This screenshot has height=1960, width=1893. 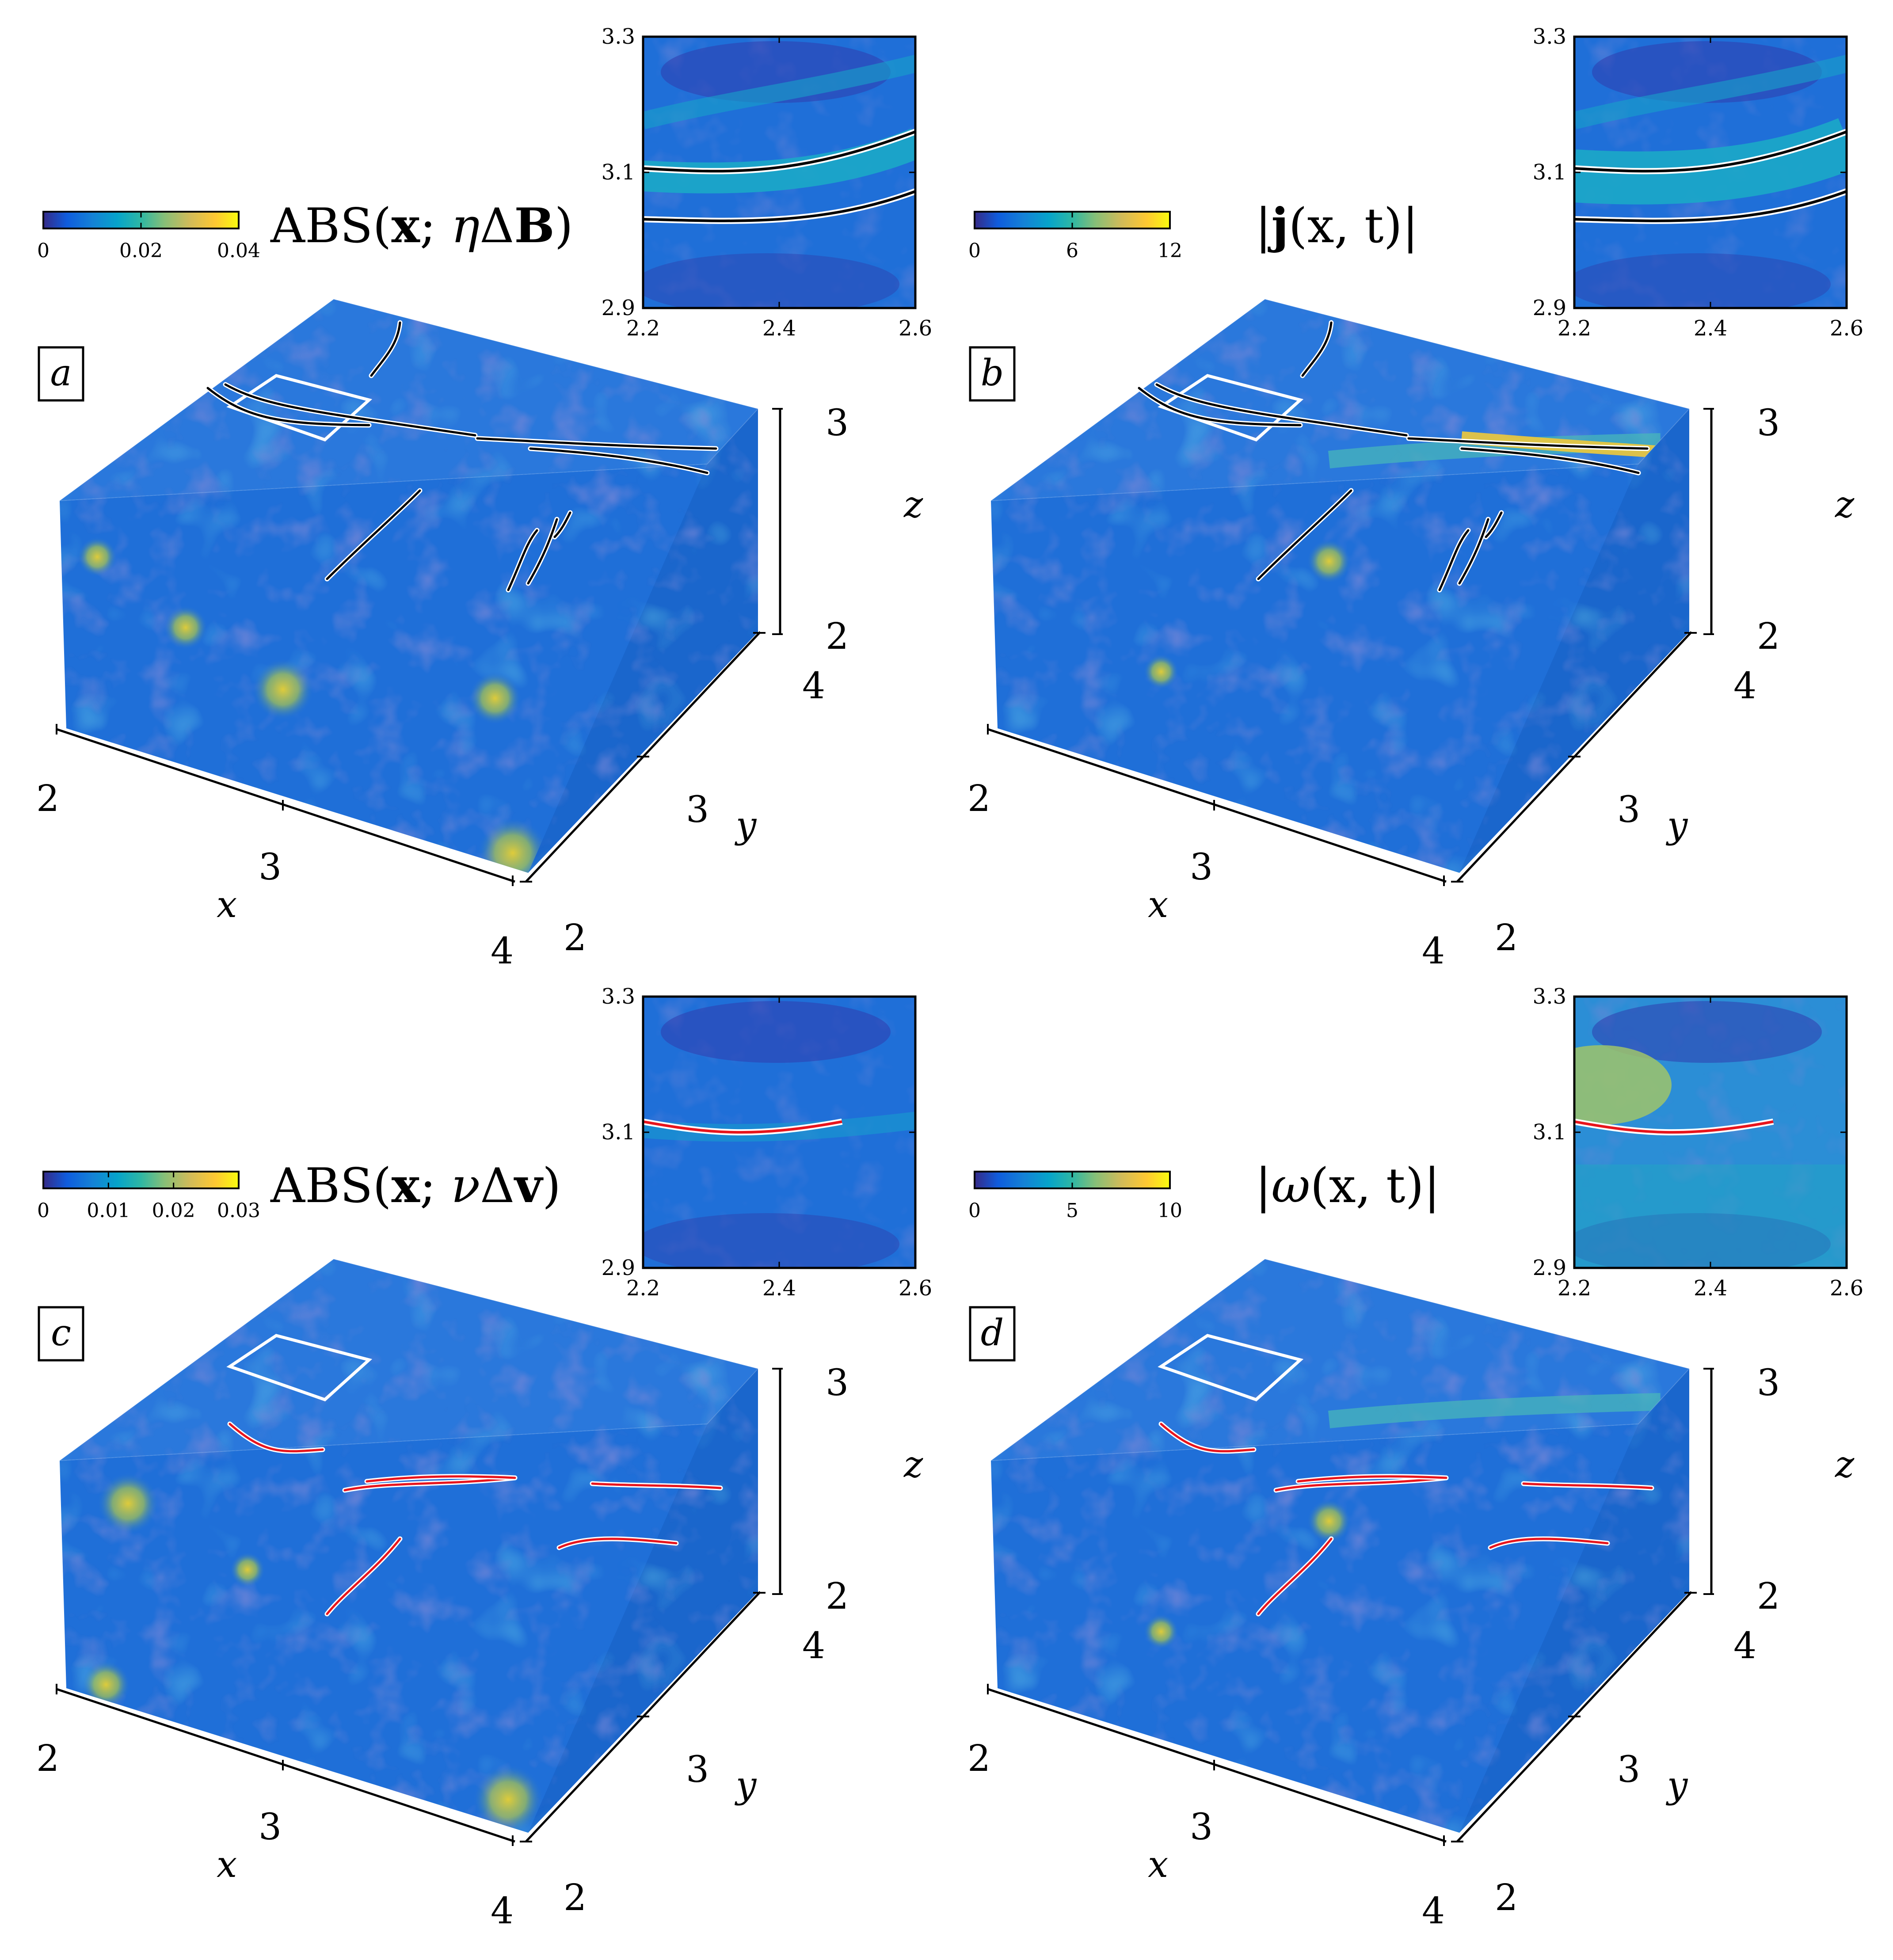 What do you see at coordinates (813, 686) in the screenshot?
I see `y-tick-label: 4` at bounding box center [813, 686].